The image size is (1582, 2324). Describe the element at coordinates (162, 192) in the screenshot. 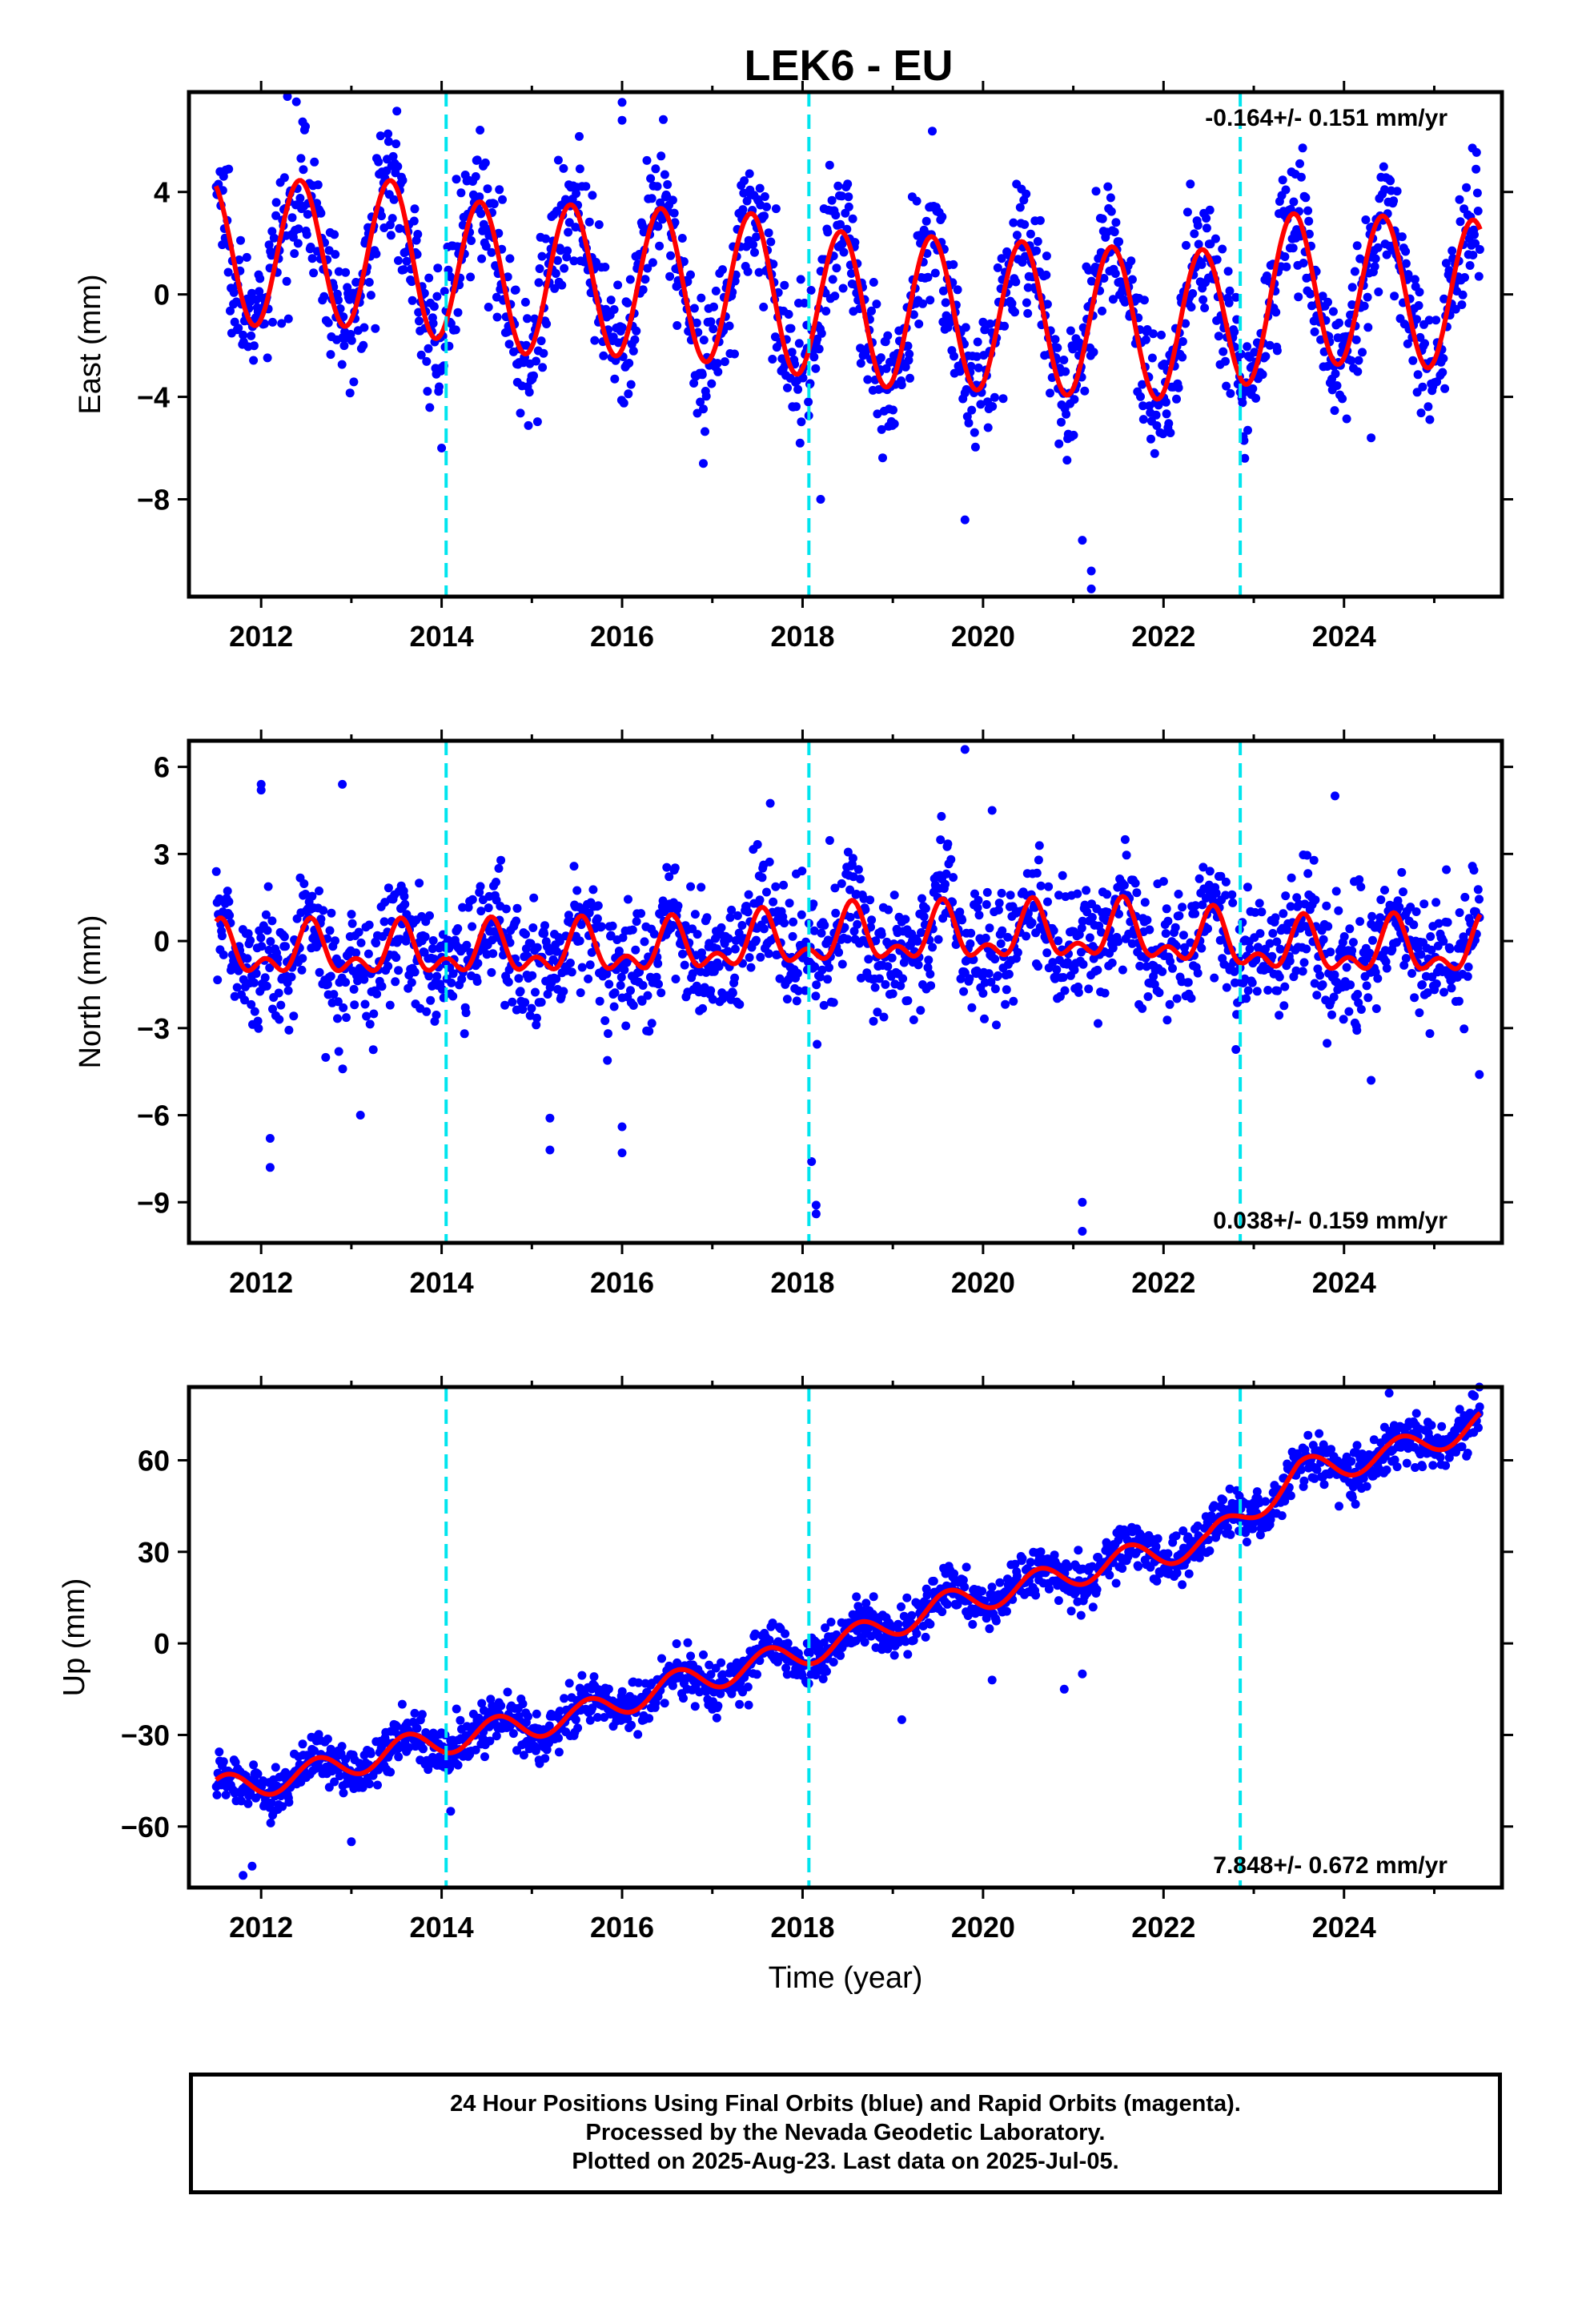

I see `y-tick-label: 4` at that location.